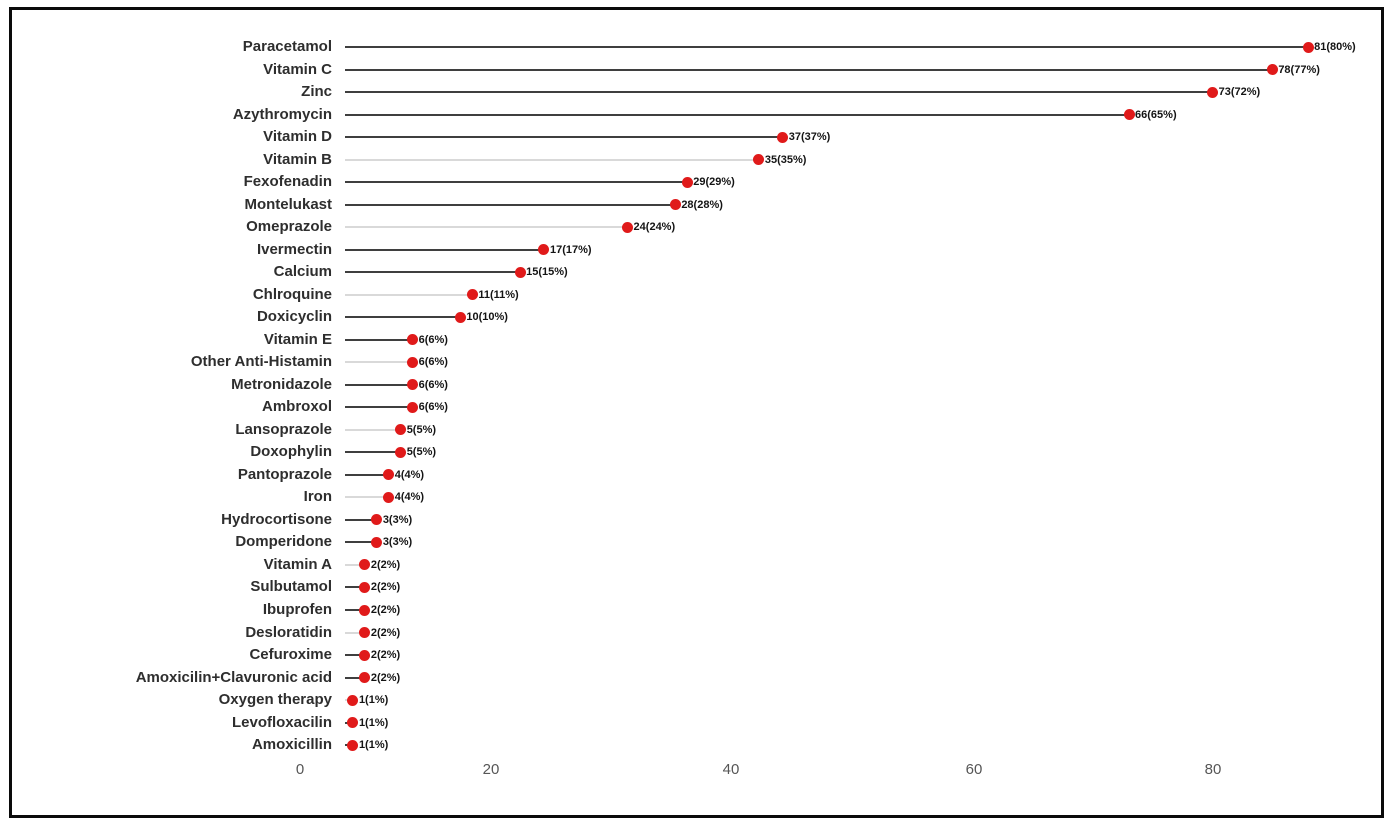 The image size is (1392, 825). What do you see at coordinates (714, 182) in the screenshot?
I see `value-label: 29(29%)` at bounding box center [714, 182].